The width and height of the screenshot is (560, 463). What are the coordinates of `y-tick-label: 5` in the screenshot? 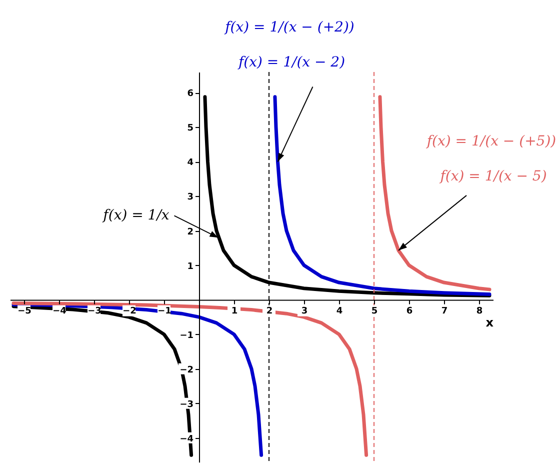 It's located at (190, 129).